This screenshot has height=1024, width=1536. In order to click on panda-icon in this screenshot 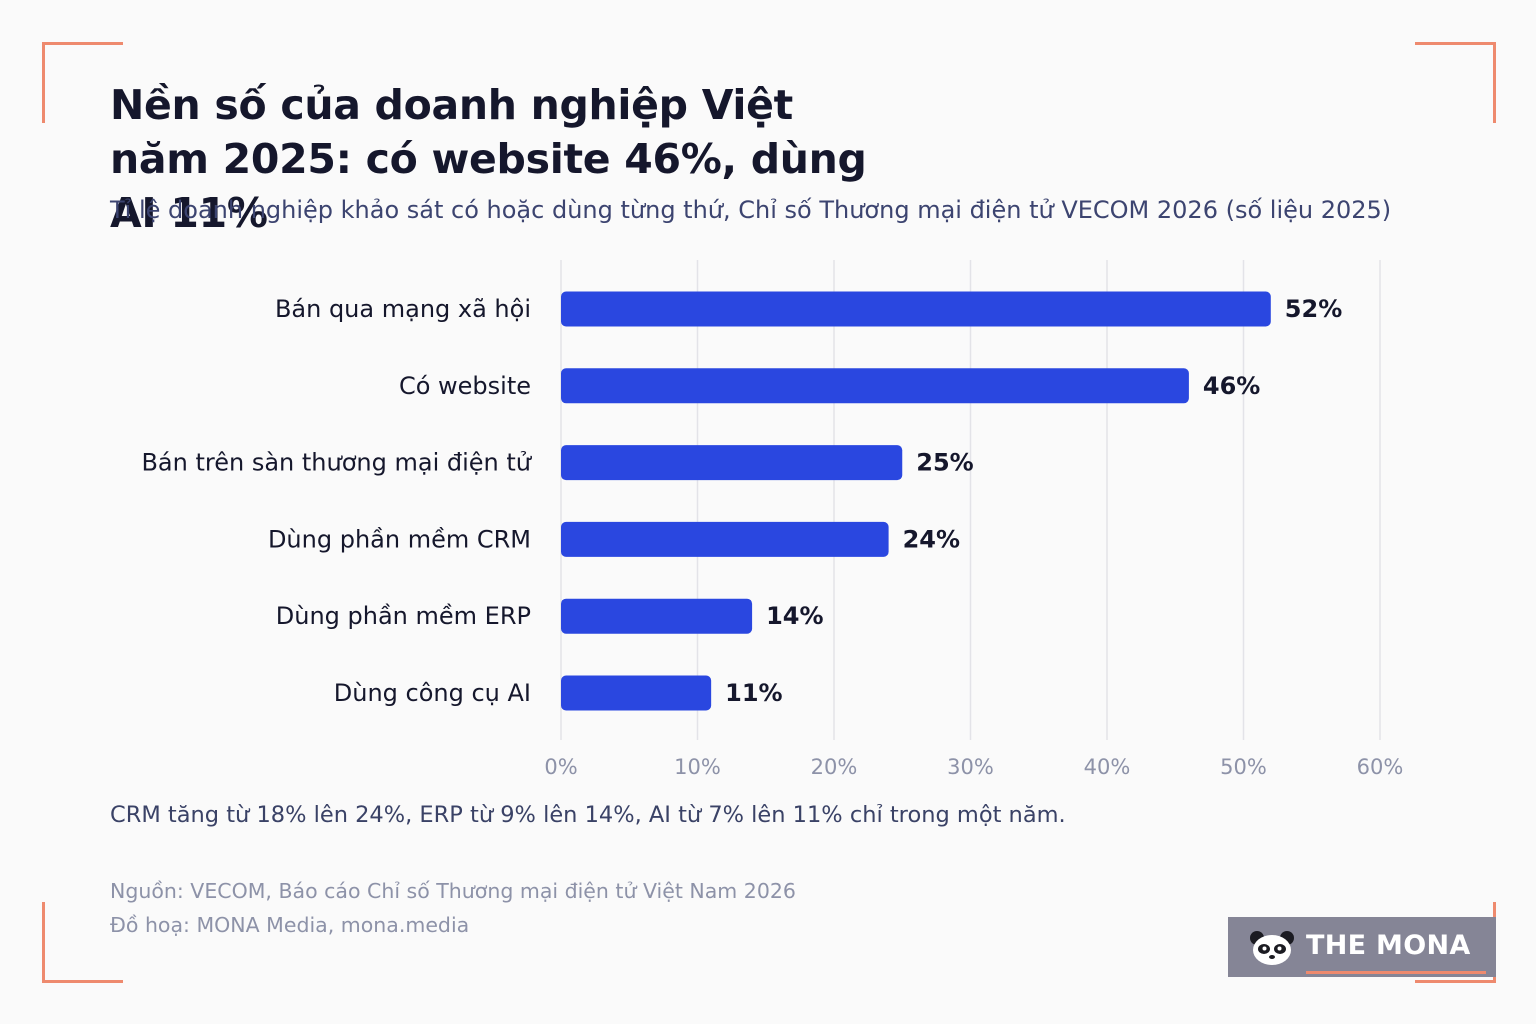, I will do `click(1272, 948)`.